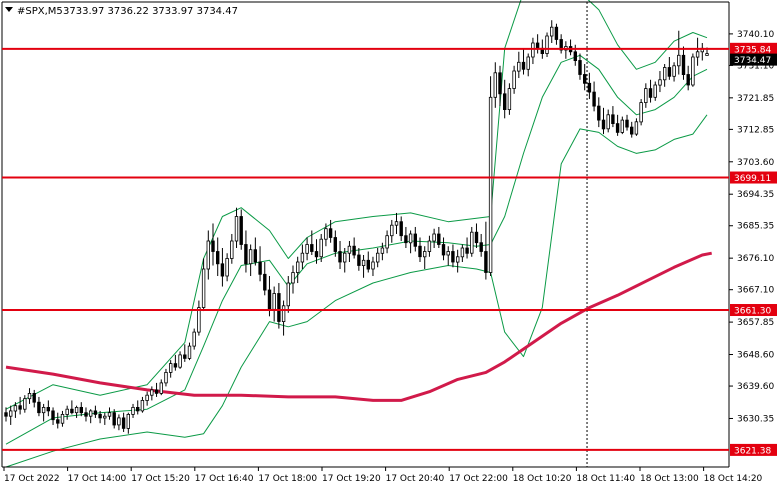 This screenshot has width=781, height=489. What do you see at coordinates (755, 163) in the screenshot?
I see `y-tick-label: 3703.60` at bounding box center [755, 163].